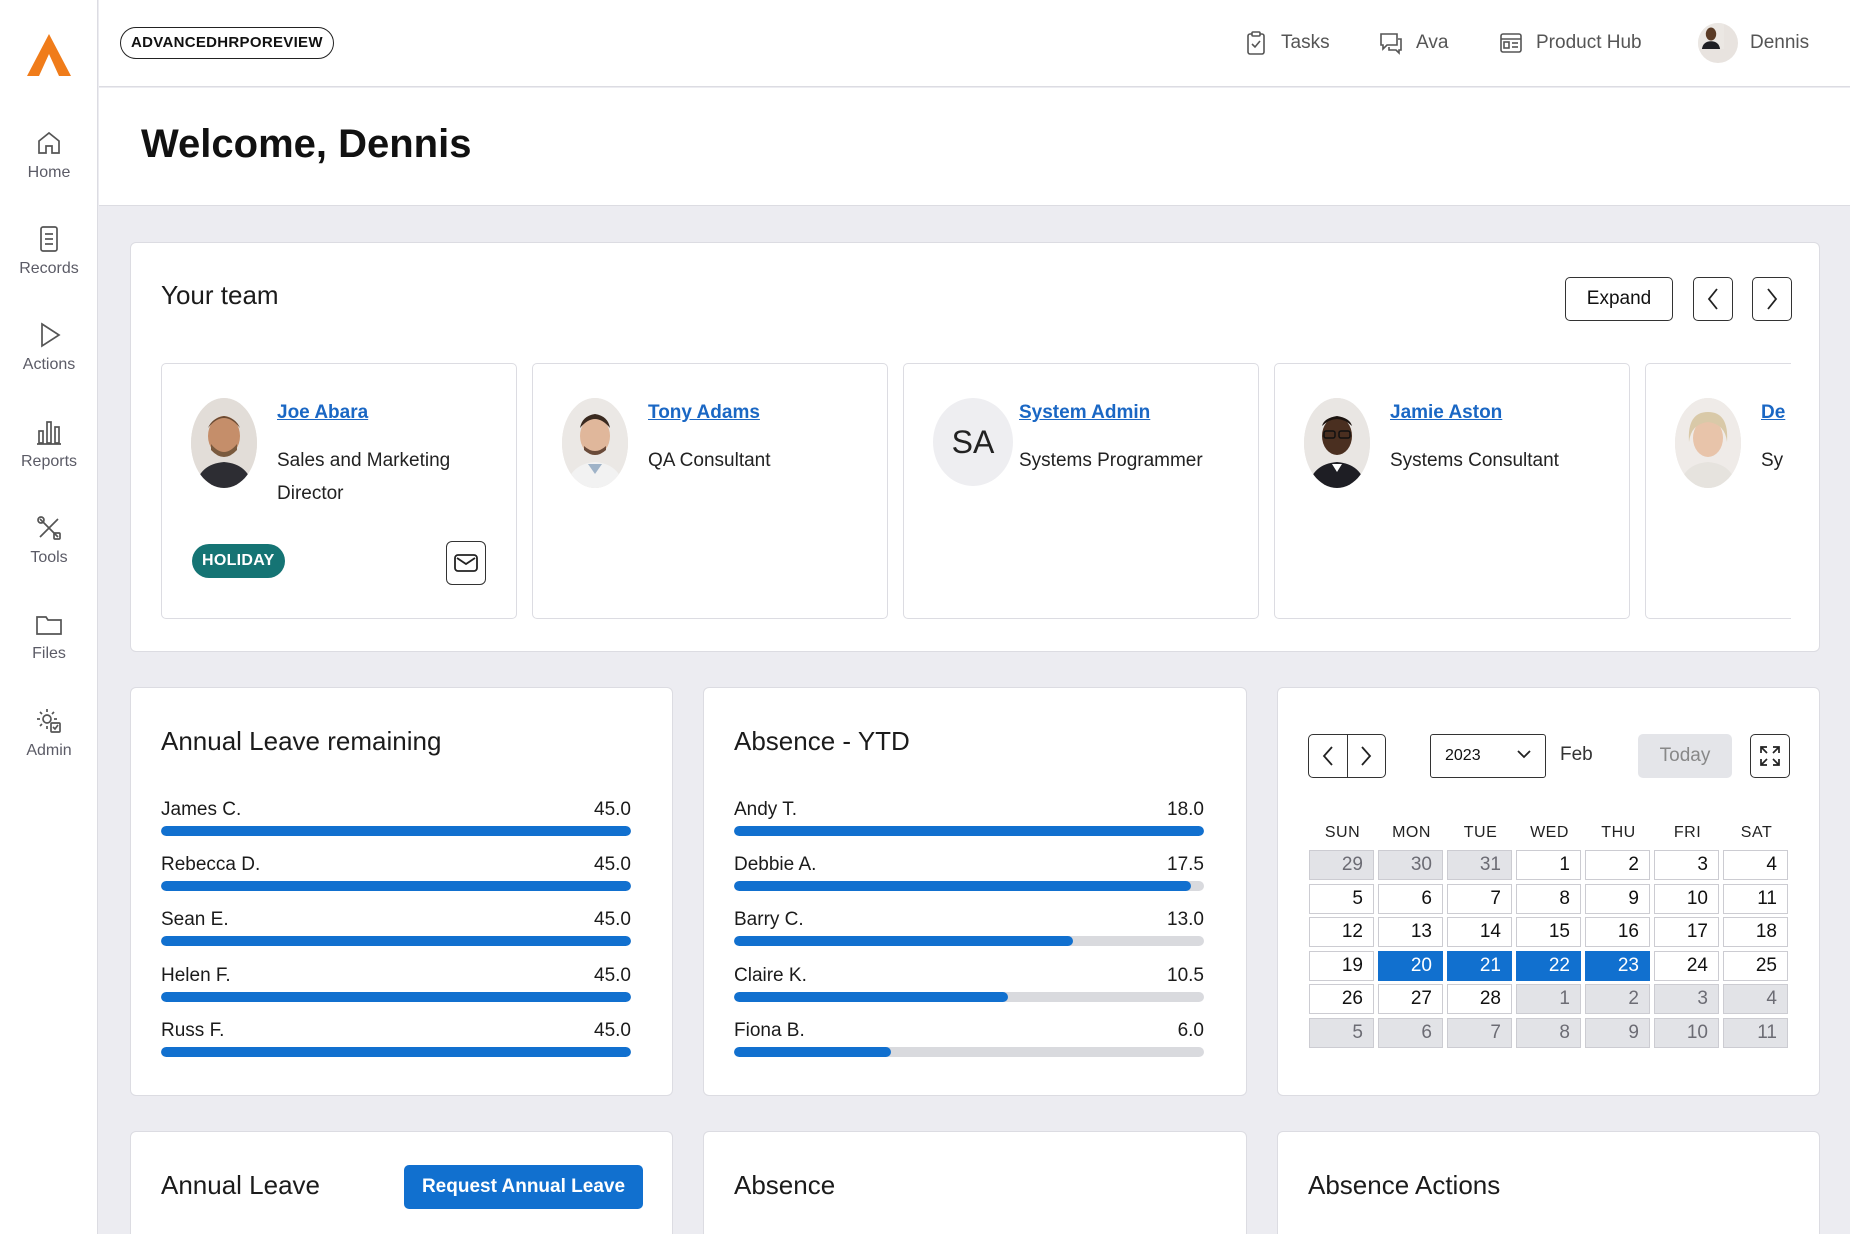 This screenshot has width=1850, height=1234. What do you see at coordinates (49, 750) in the screenshot?
I see `nav-item-label: Admin` at bounding box center [49, 750].